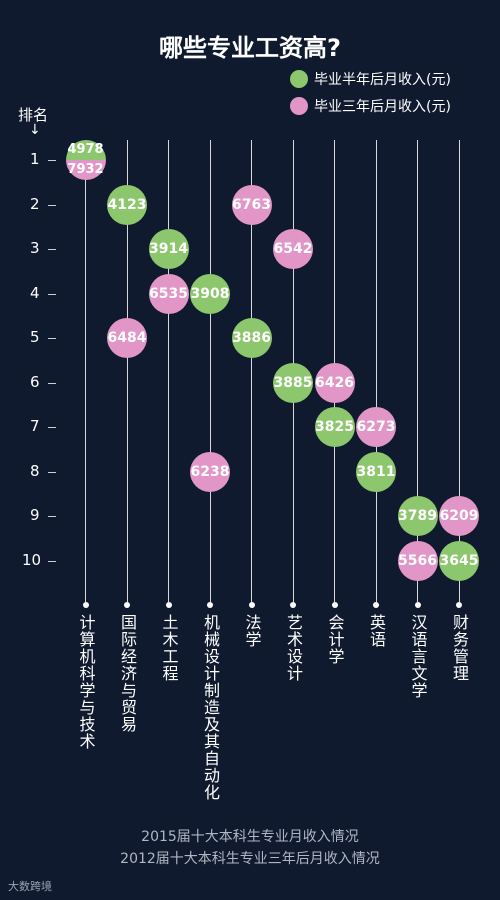 Image resolution: width=500 pixels, height=900 pixels. What do you see at coordinates (252, 631) in the screenshot?
I see `category-label: 法学` at bounding box center [252, 631].